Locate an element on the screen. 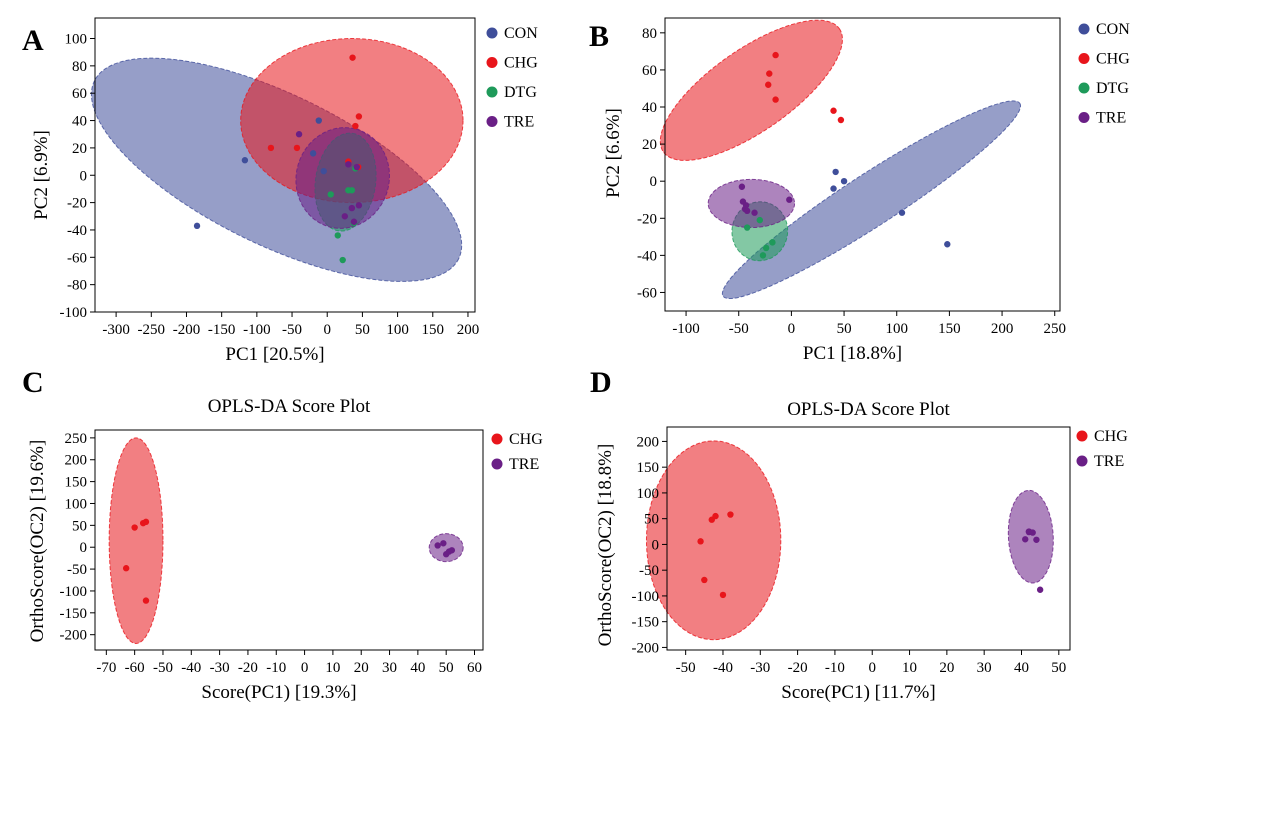  panel-letter: D is located at coordinates (601, 382).